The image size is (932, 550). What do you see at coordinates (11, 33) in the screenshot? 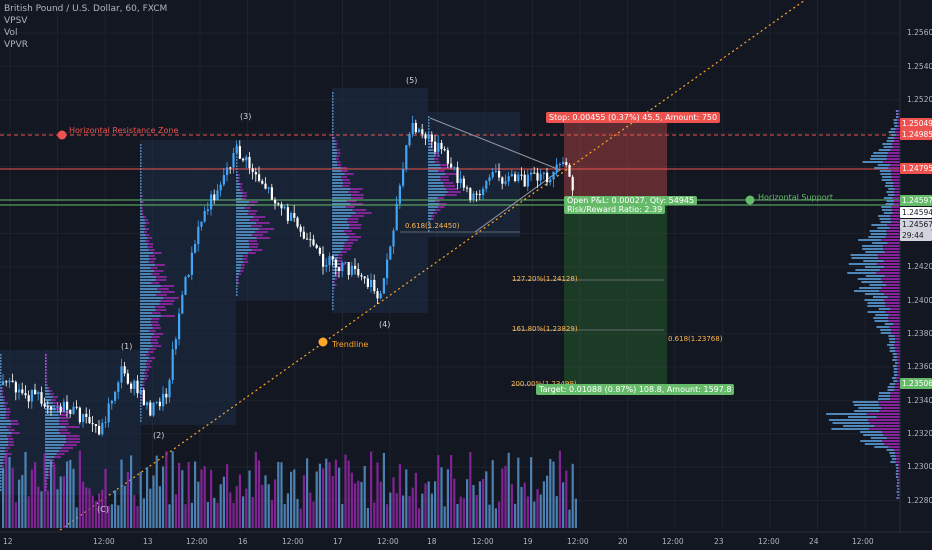
I see `indicator-vol: Vol` at bounding box center [11, 33].